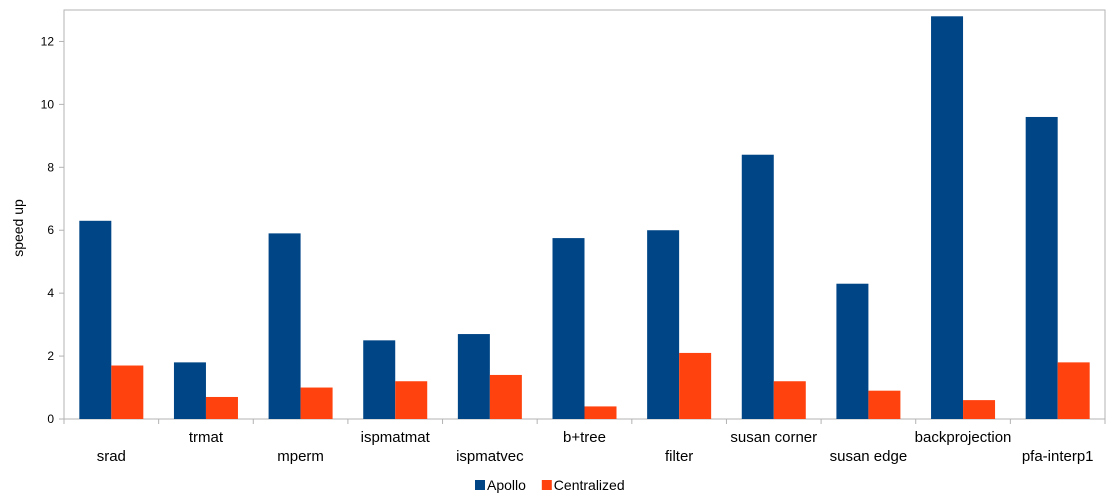  I want to click on x-tick-label: mperm, so click(300, 456).